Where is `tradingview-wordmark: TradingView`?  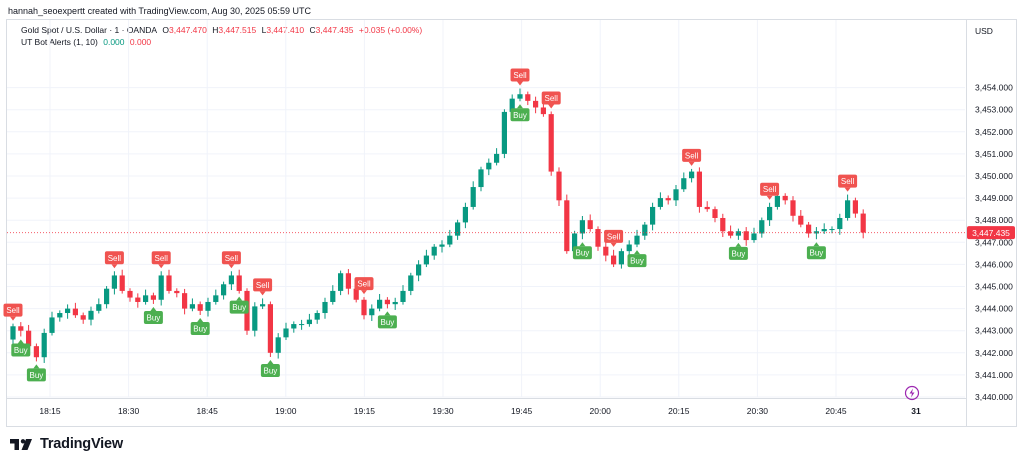 tradingview-wordmark: TradingView is located at coordinates (81, 444).